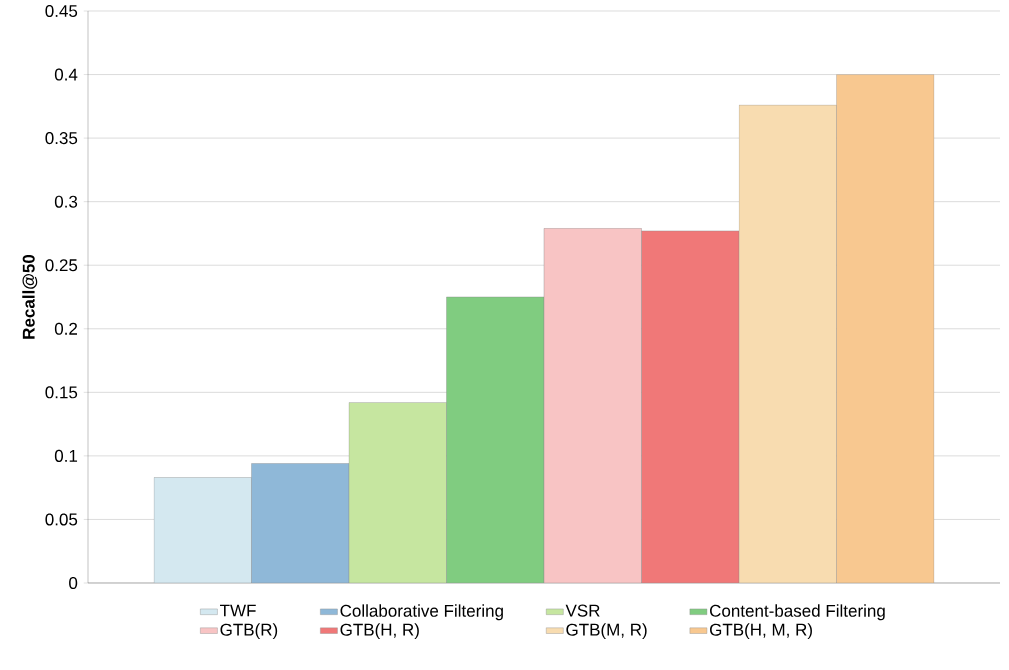  Describe the element at coordinates (30, 296) in the screenshot. I see `y-axis-title: Recall@50` at that location.